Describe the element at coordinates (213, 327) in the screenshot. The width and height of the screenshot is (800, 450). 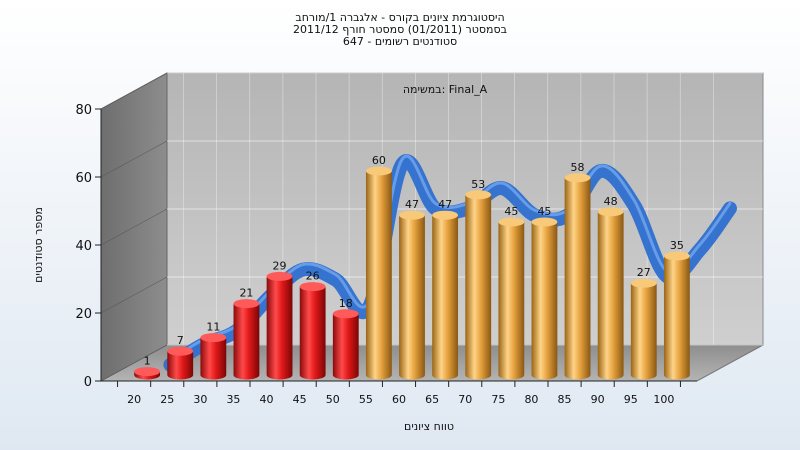
I see `bar-value-label: 11` at that location.